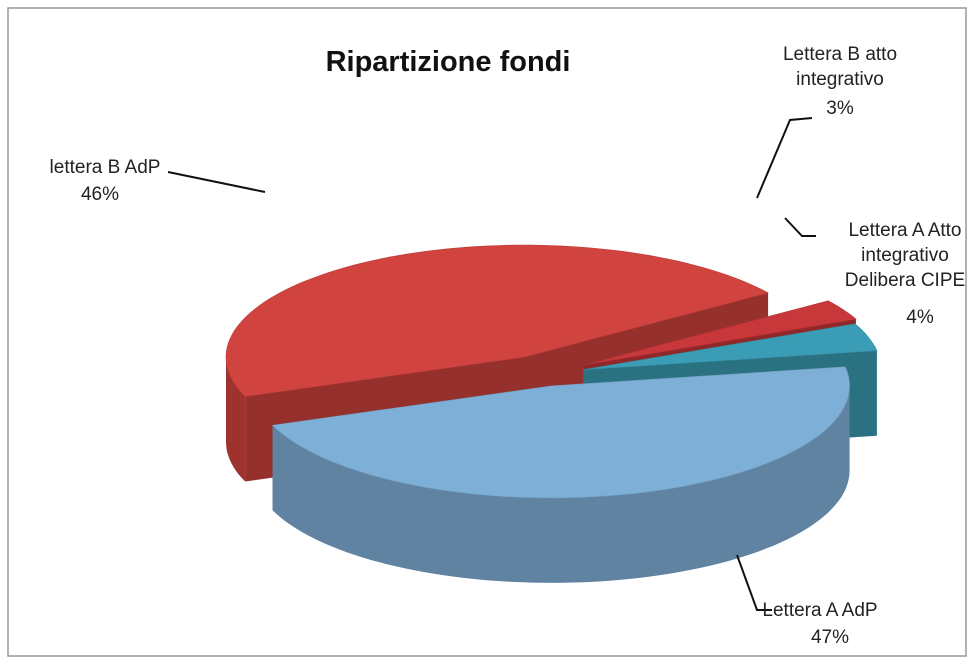  Describe the element at coordinates (105, 167) in the screenshot. I see `category-label: lettera B AdP` at that location.